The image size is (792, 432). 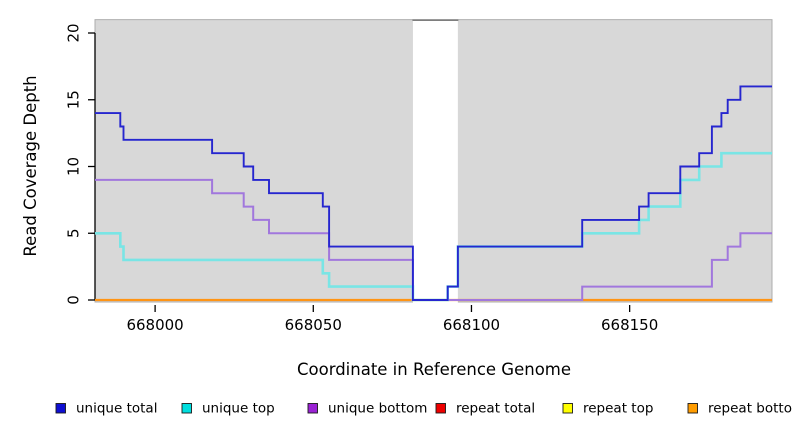 I want to click on y-tick-label: 10, so click(x=74, y=166).